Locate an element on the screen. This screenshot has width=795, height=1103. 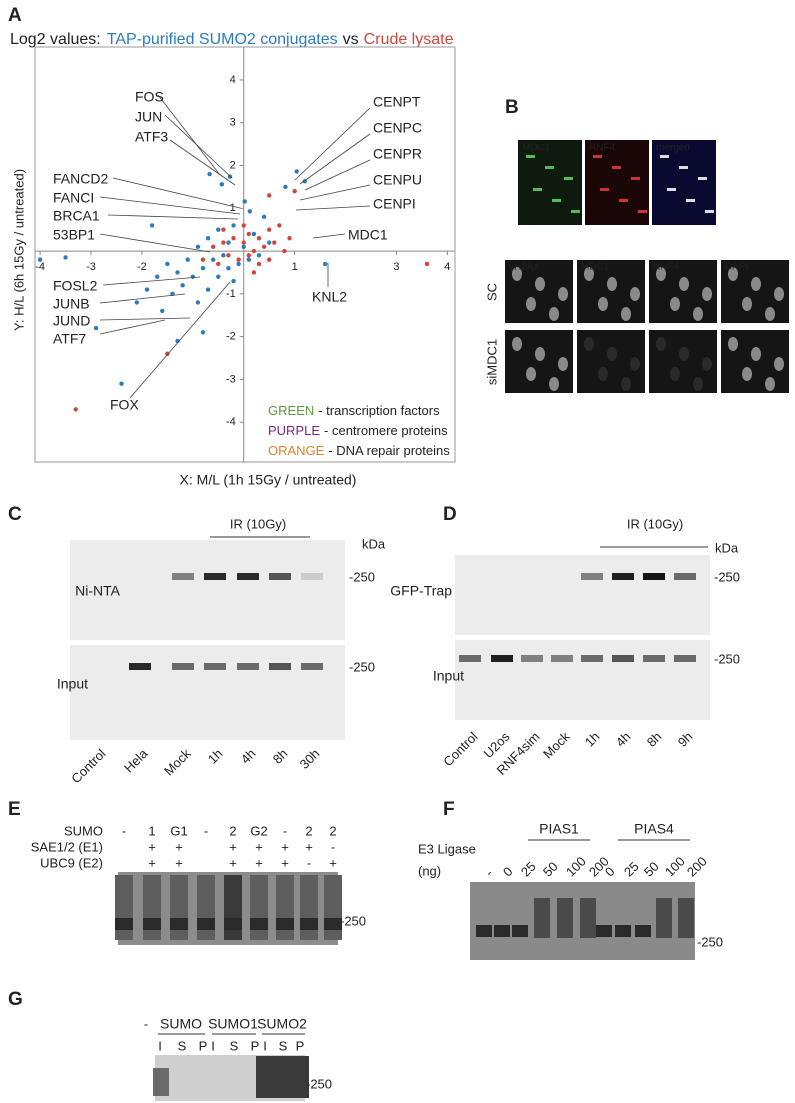
lane-label: Mock is located at coordinates (556, 745).